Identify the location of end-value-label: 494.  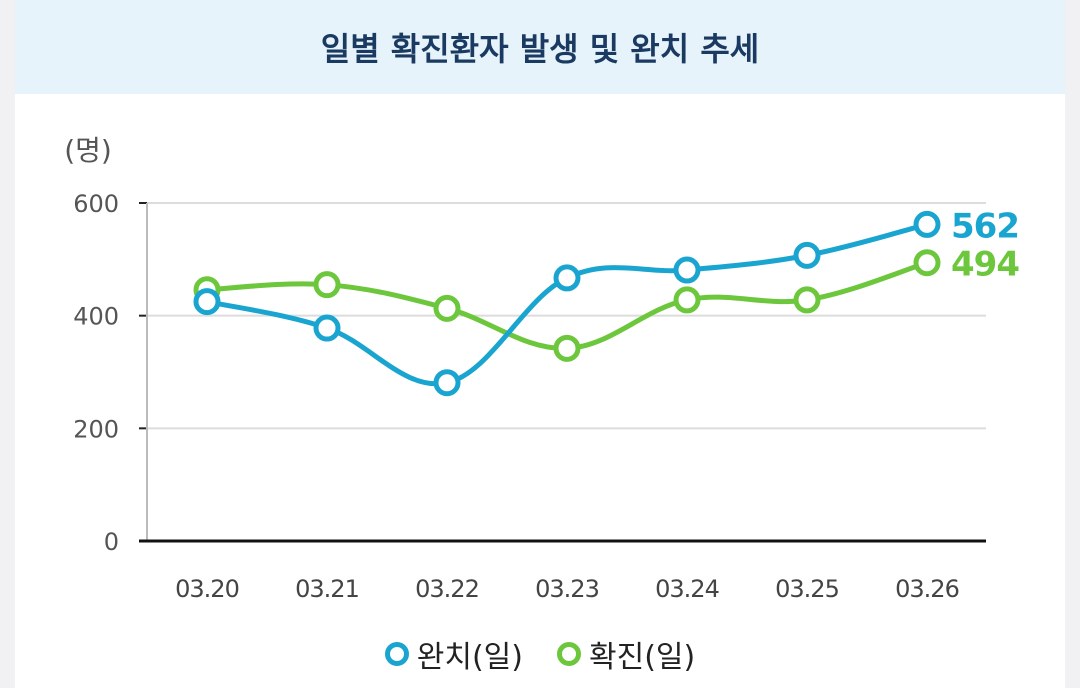
(985, 265).